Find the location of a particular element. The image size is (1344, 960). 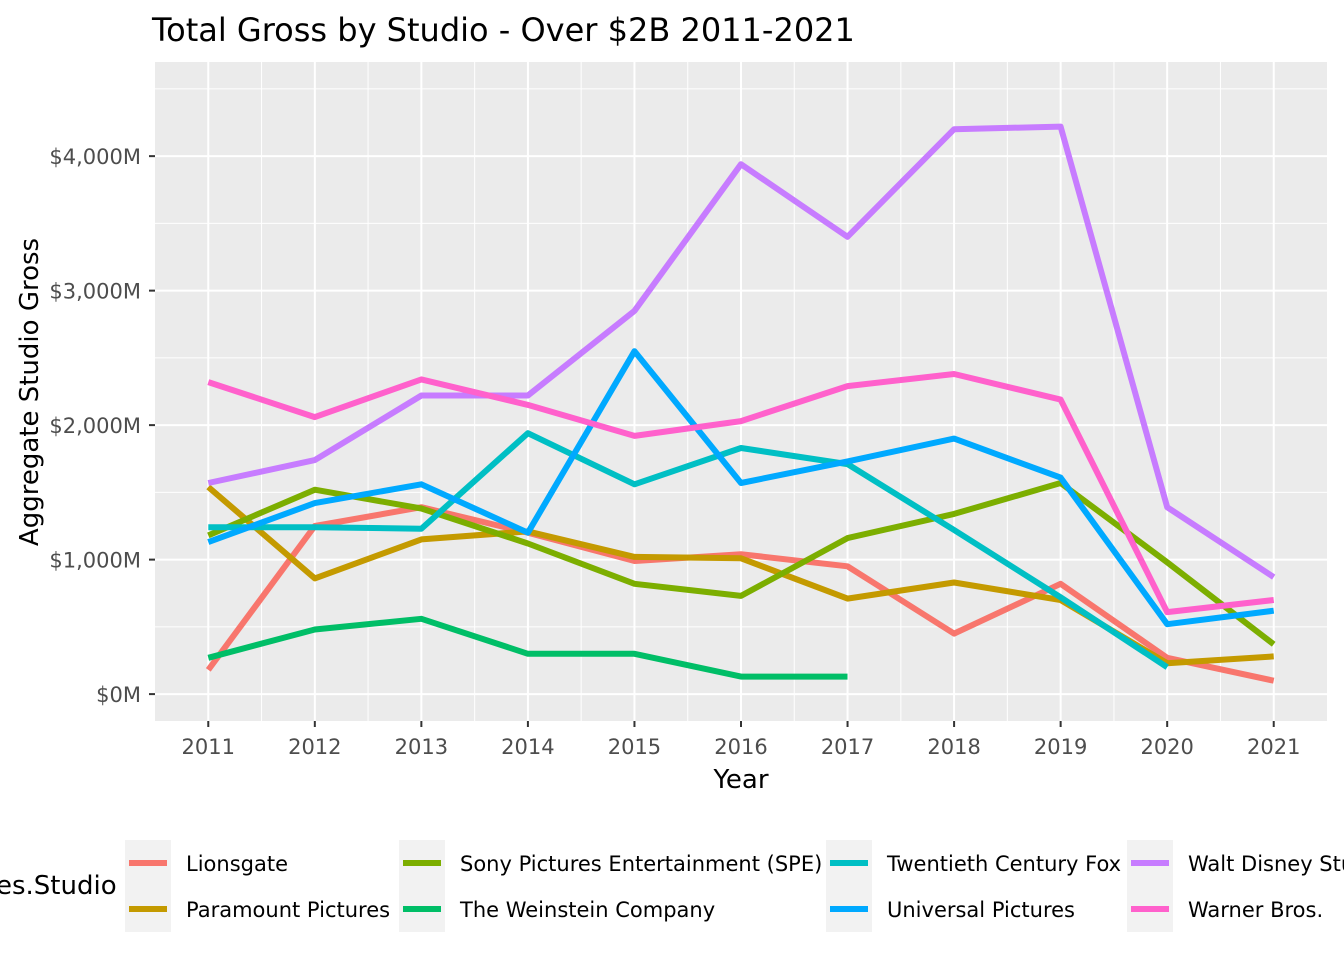

series-line-lionsgate is located at coordinates (740, 594).